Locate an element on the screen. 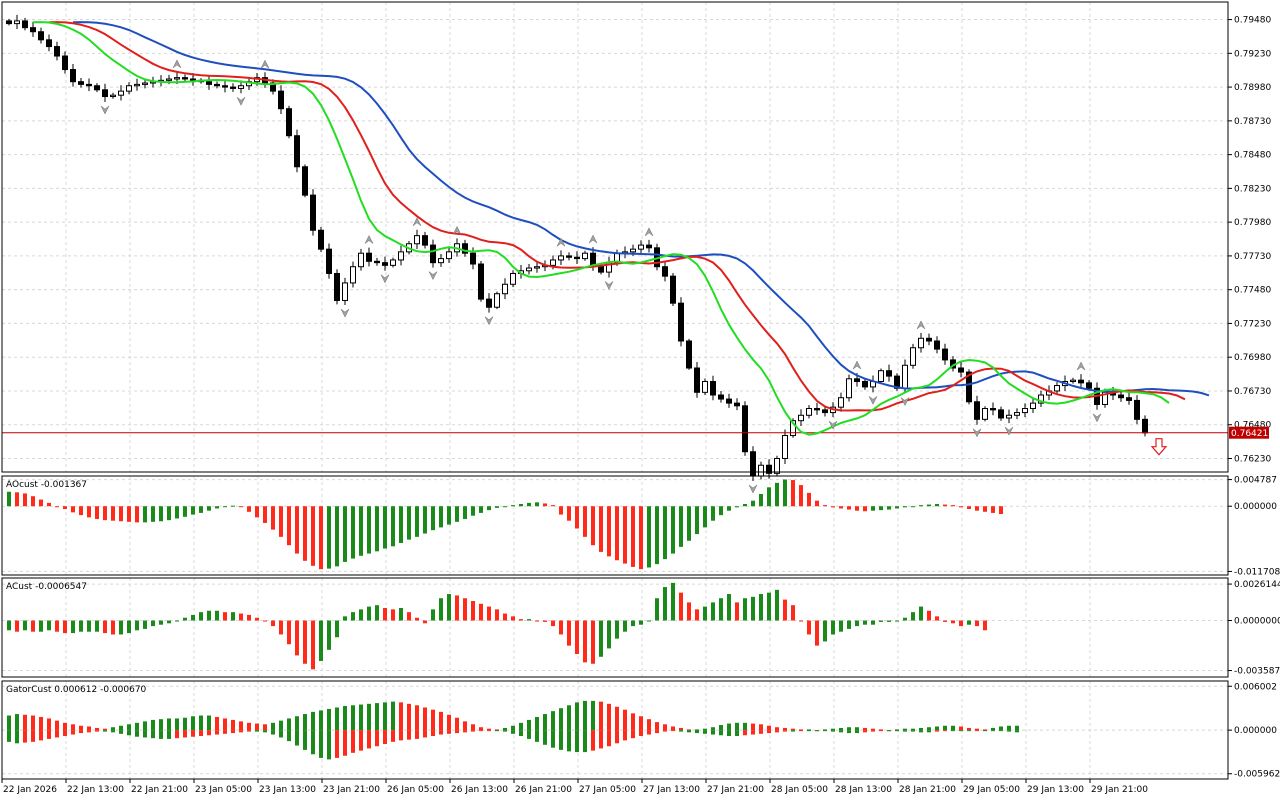  y-tick-label: 0.77980 is located at coordinates (1252, 223).